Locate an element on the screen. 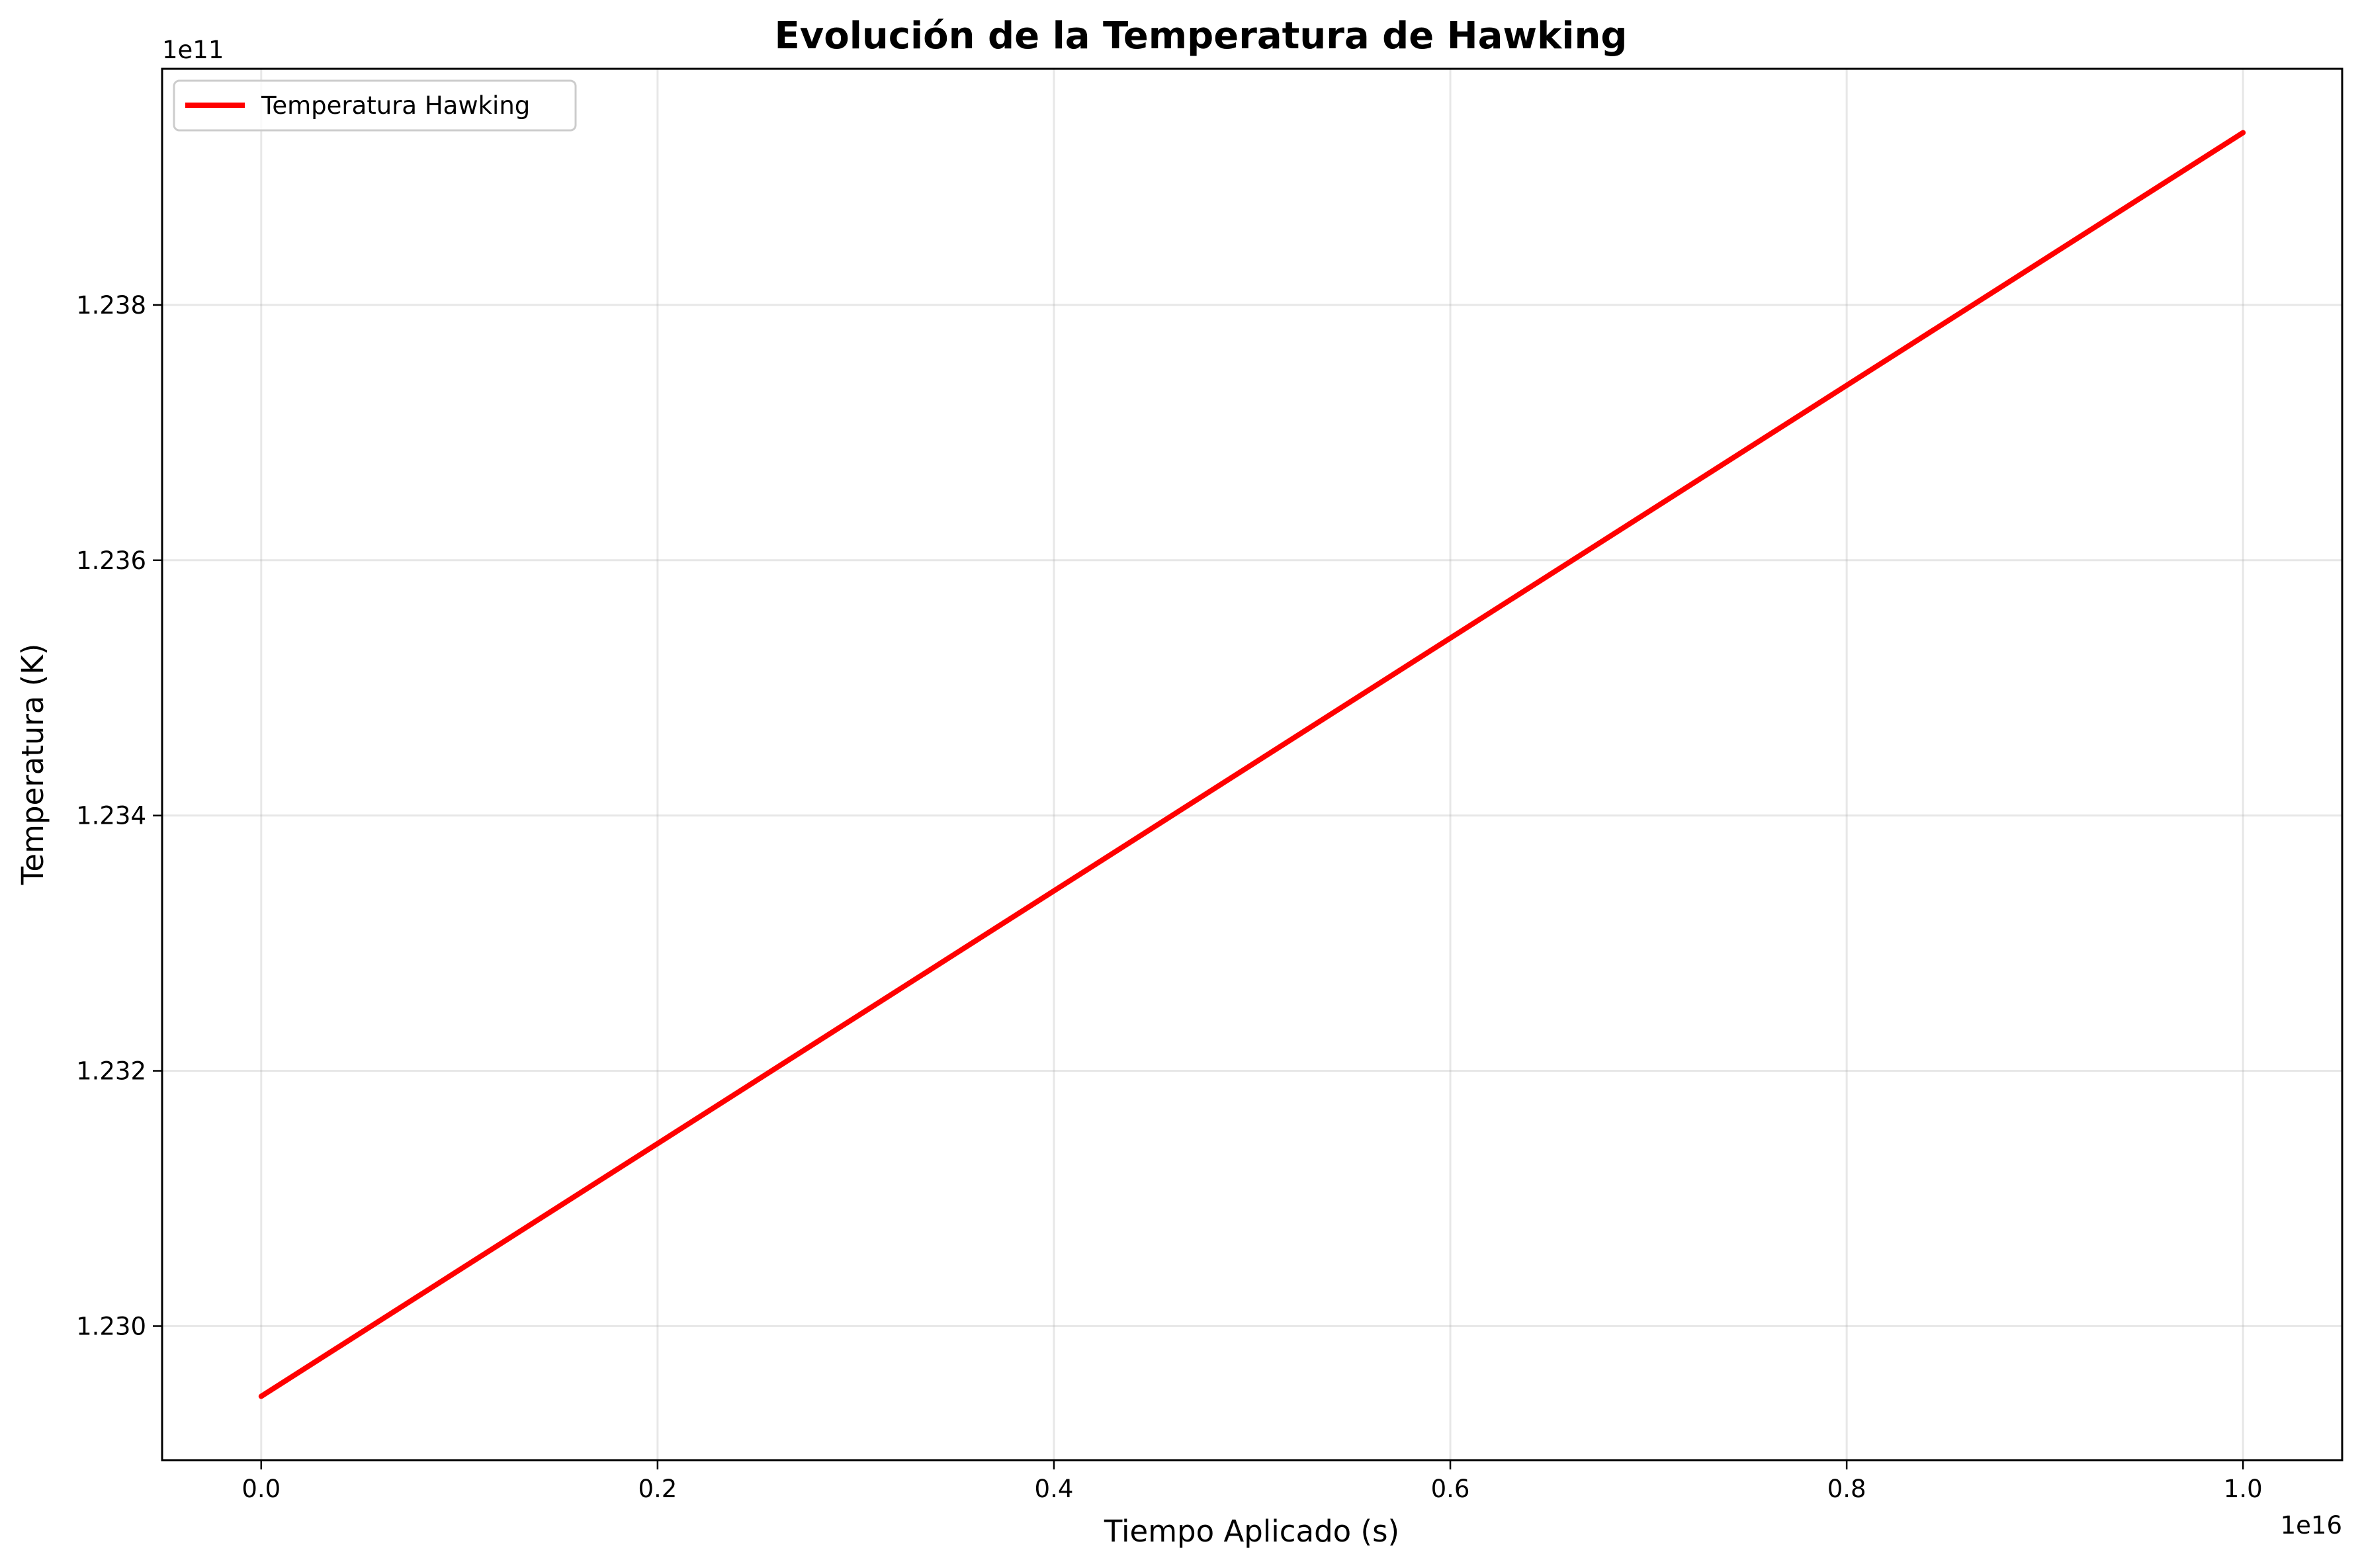 This screenshot has width=2362, height=1568. x-tick-label: 0.2 is located at coordinates (657, 1489).